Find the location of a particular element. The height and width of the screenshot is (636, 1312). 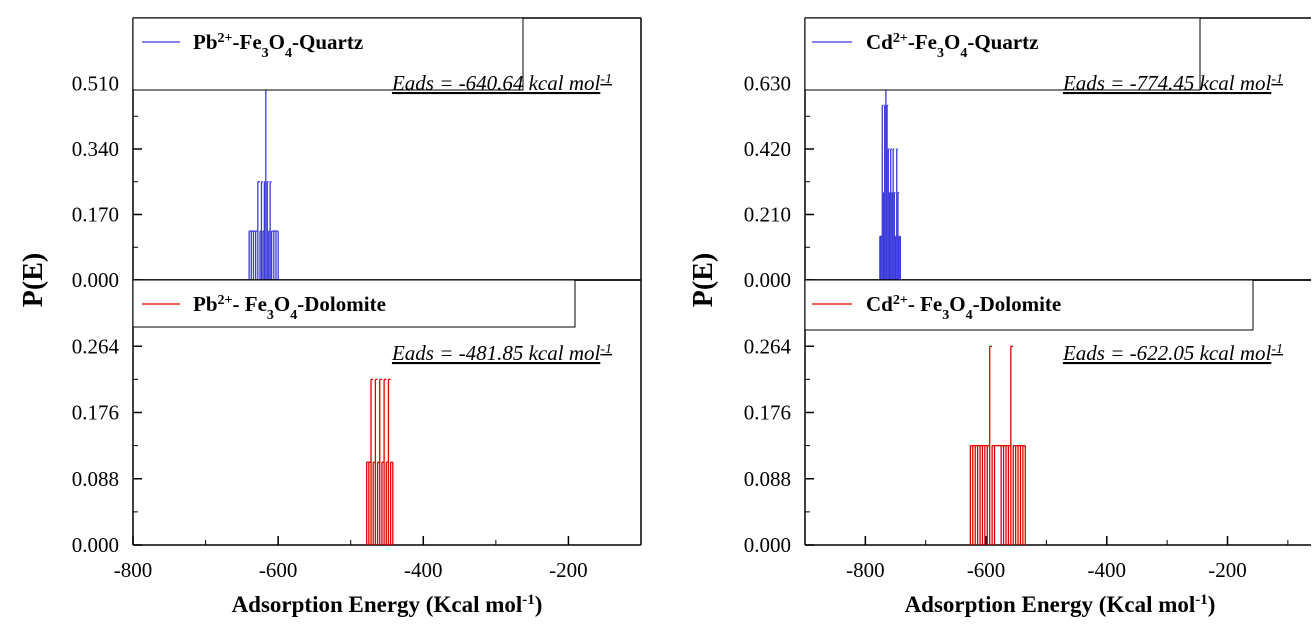

legend-label: Cd2+-Fe3O4-Quartz is located at coordinates (952, 45).